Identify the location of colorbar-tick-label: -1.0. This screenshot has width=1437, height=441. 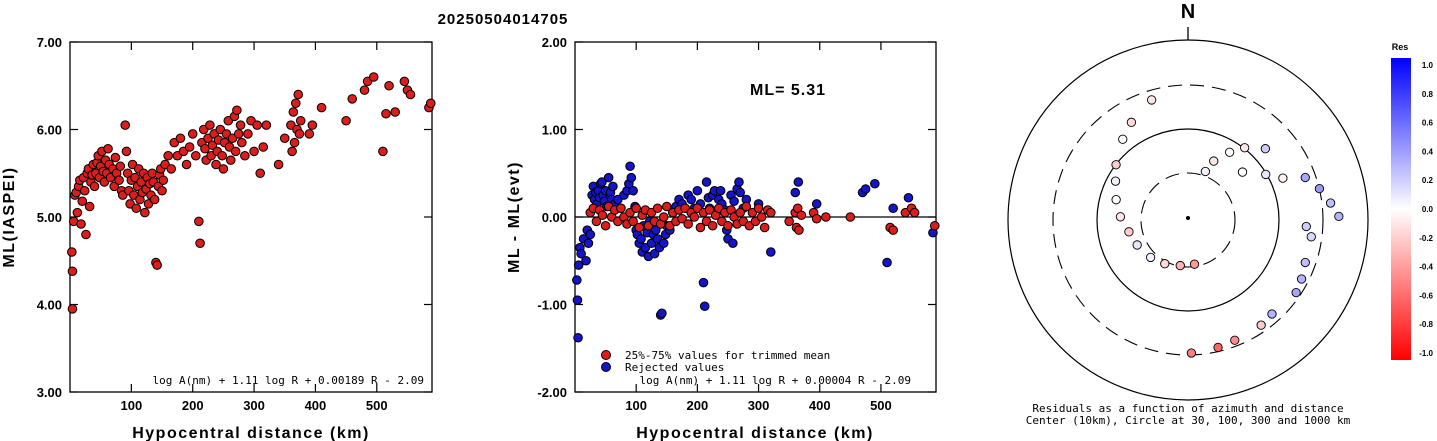
(1426, 353).